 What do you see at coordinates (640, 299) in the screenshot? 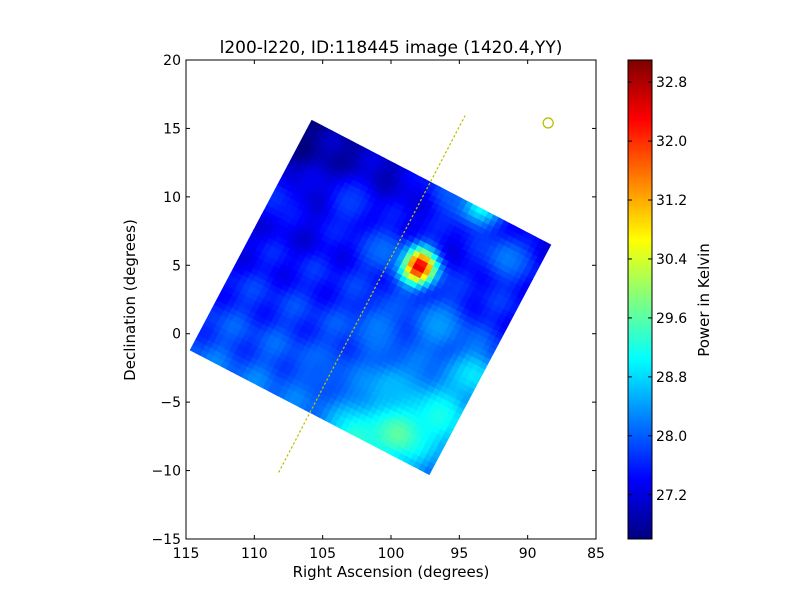
I see `colorbar` at bounding box center [640, 299].